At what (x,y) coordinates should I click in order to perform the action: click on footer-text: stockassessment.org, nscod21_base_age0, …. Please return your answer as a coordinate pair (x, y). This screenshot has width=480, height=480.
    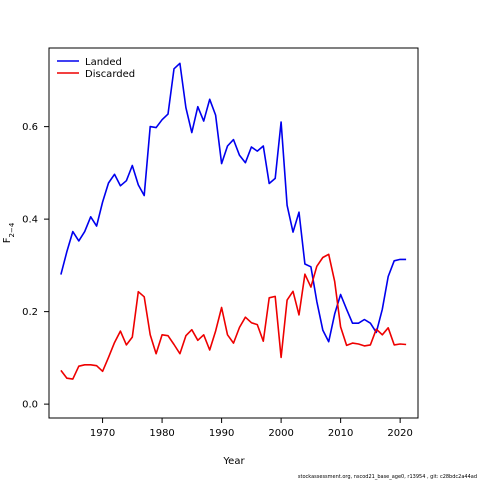
    Looking at the image, I should click on (387, 477).